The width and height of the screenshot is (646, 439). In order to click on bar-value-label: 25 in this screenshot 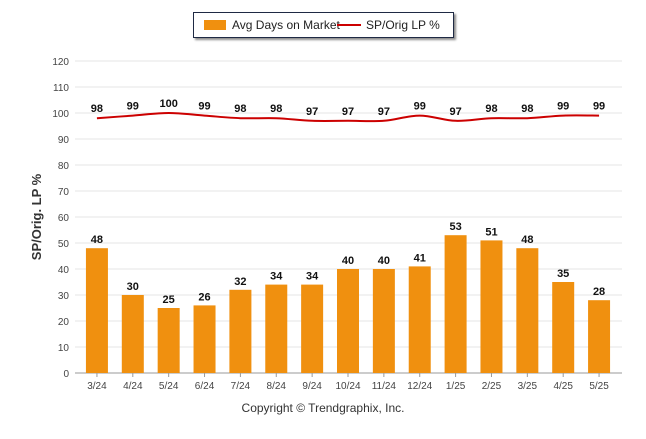, I will do `click(169, 300)`.